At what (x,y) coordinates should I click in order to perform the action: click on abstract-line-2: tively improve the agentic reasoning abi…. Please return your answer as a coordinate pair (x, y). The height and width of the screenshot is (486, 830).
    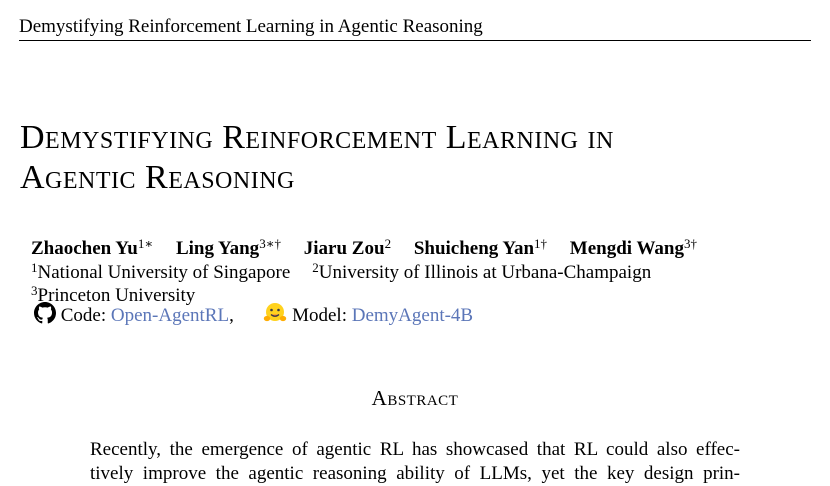
    Looking at the image, I should click on (415, 473).